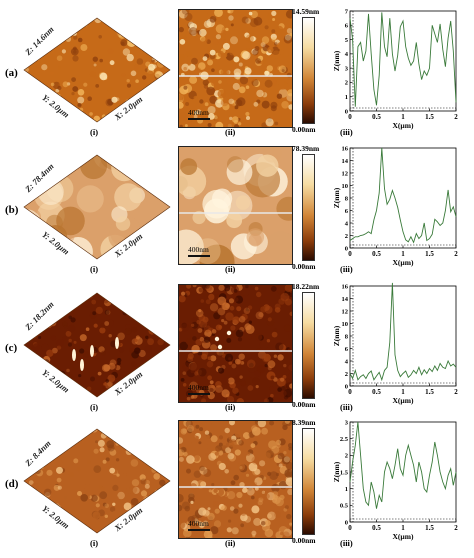  Describe the element at coordinates (347, 68) in the screenshot. I see `y-tick-label: 3` at that location.